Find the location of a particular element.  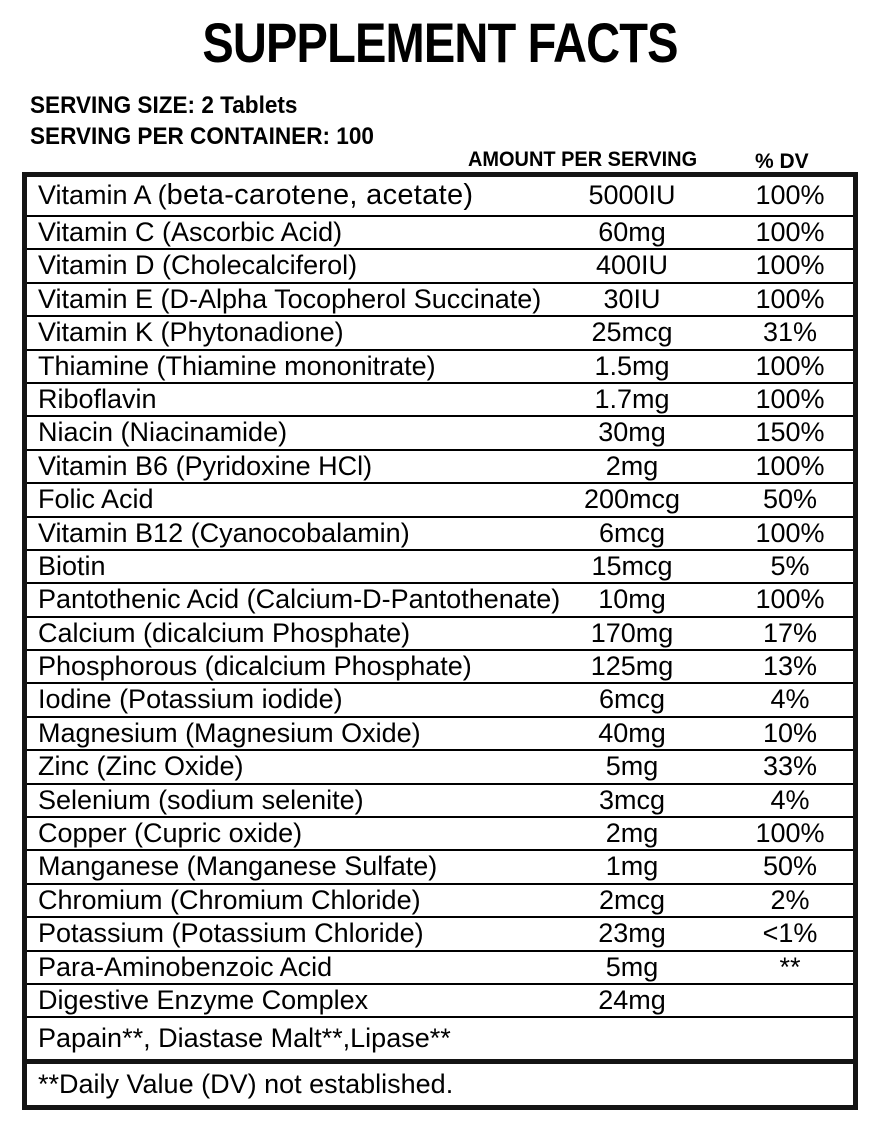

nutrient-name: Vitamin K (Phytonadione) is located at coordinates (191, 332).